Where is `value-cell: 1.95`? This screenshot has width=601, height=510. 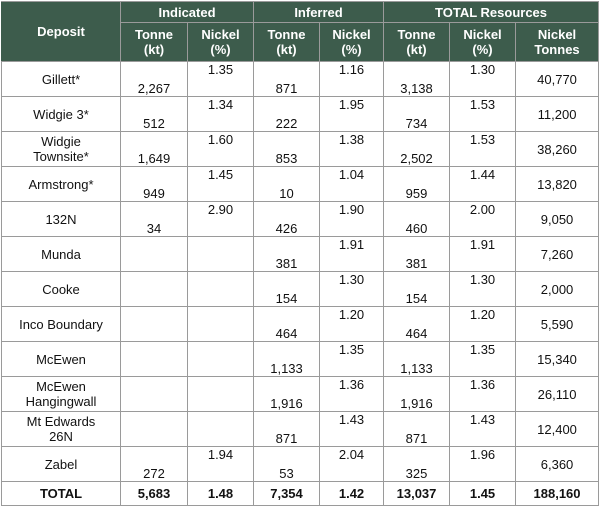 value-cell: 1.95 is located at coordinates (352, 114).